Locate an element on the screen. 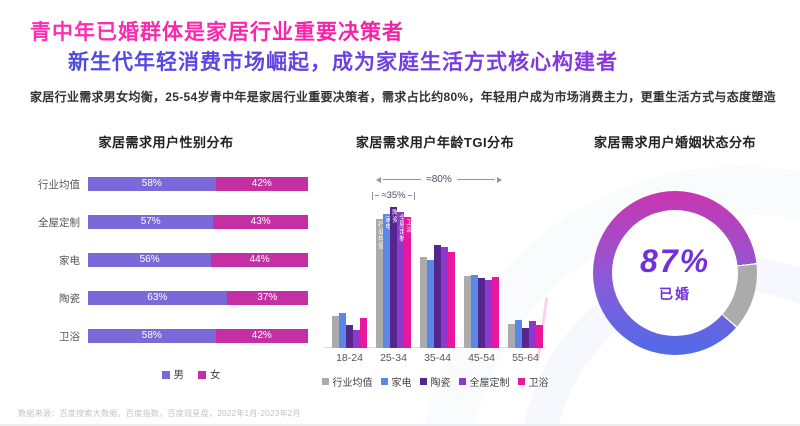  span-35-annotation: ≈35% is located at coordinates (393, 195).